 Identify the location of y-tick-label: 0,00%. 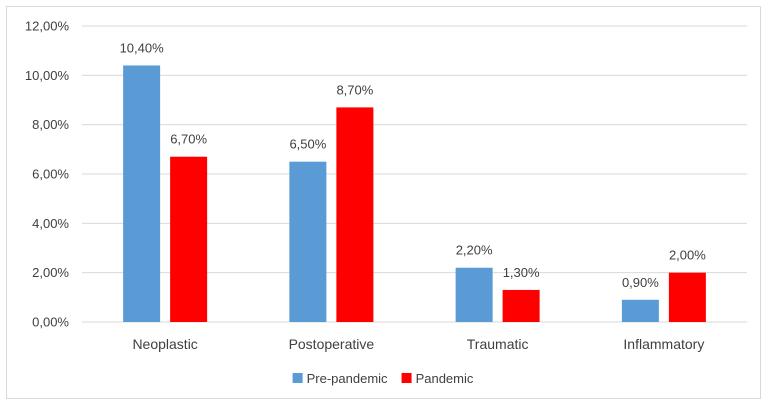
(50, 322).